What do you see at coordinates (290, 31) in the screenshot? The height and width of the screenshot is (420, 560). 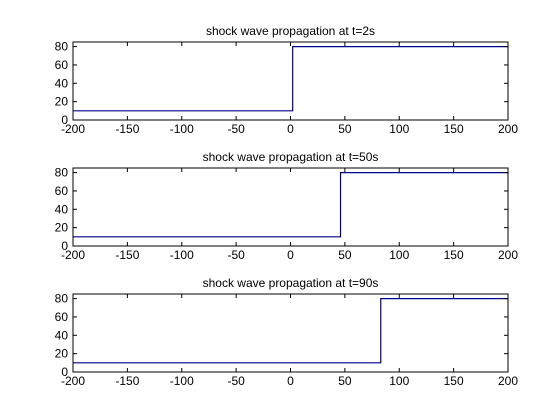 I see `subplot-title: shock wave propagation at t=2s` at bounding box center [290, 31].